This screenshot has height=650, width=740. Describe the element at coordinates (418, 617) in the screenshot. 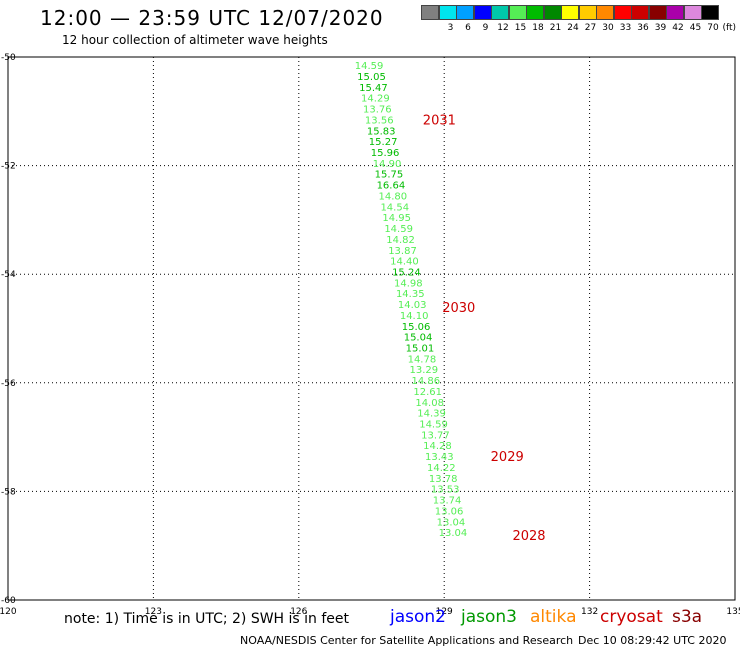

I see `legend-item-jason2: jason2` at that location.